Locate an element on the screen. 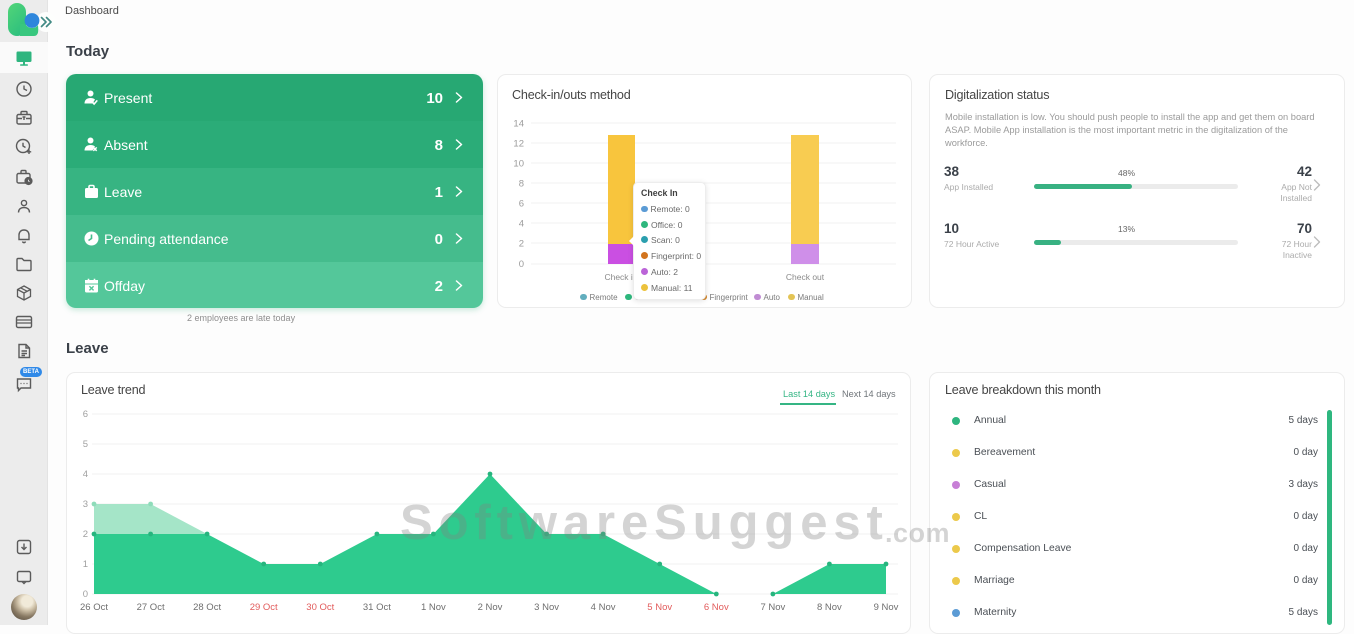  svg-text: 4 Nov is located at coordinates (603, 607).